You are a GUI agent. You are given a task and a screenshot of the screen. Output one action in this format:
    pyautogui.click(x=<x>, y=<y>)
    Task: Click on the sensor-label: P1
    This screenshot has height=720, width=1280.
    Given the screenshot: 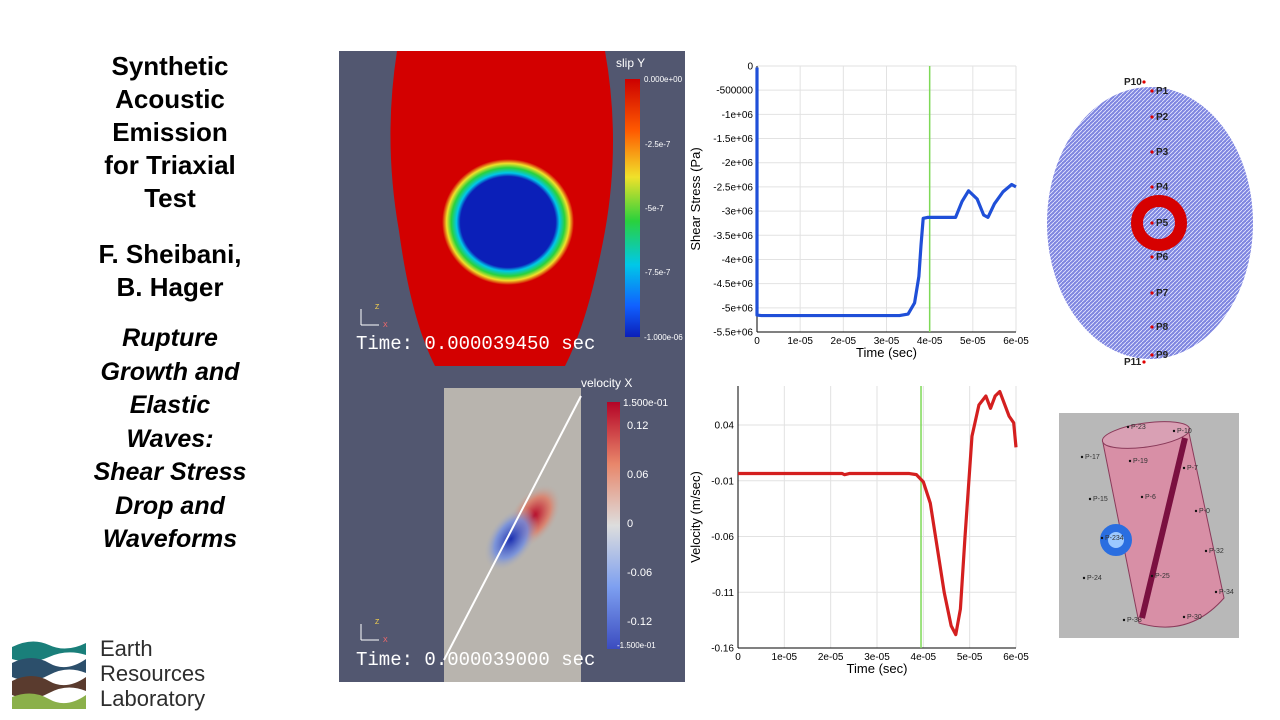 What is the action you would take?
    pyautogui.click(x=1162, y=91)
    